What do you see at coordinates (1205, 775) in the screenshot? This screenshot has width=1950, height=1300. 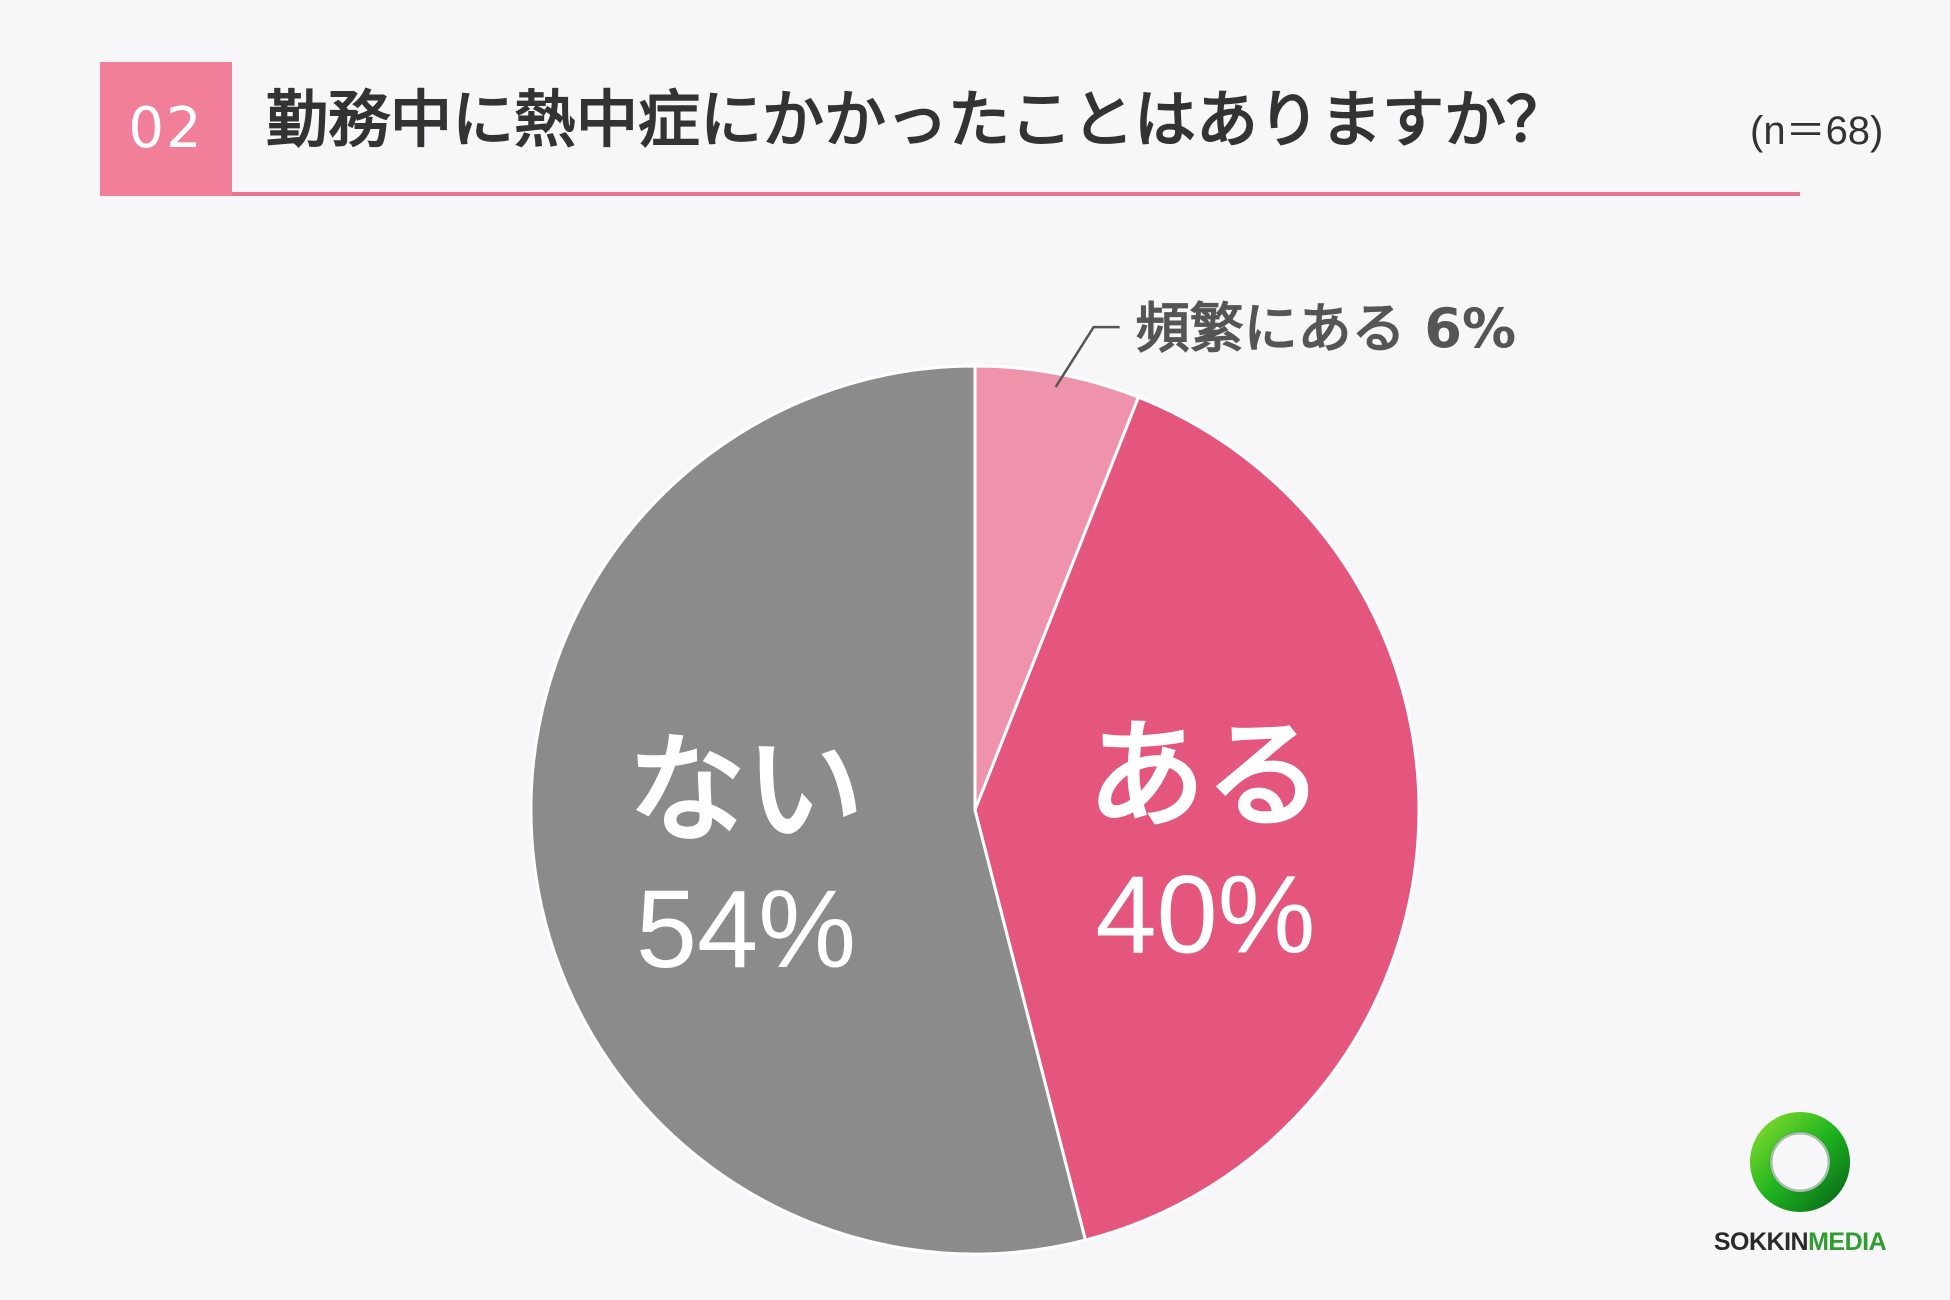 I see `slice-name-1: ある` at bounding box center [1205, 775].